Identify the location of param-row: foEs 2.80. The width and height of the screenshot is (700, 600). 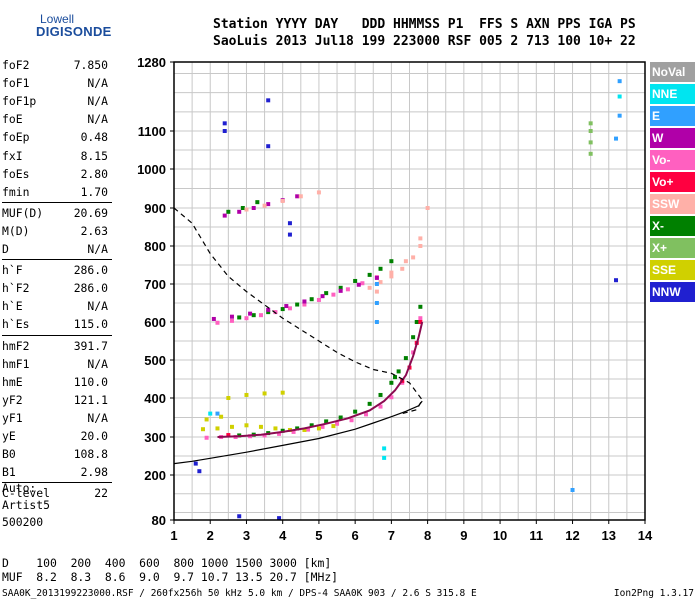
(55, 174).